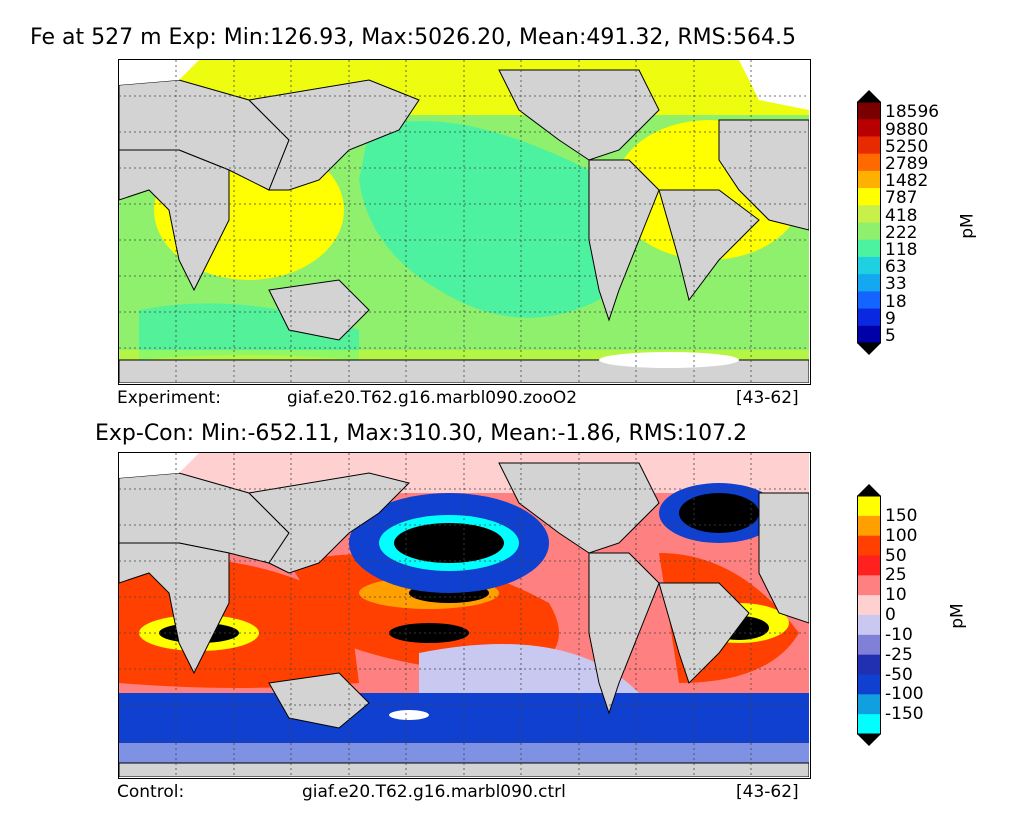 The image size is (1010, 832). I want to click on colorbar-tick-label: 2789, so click(907, 163).